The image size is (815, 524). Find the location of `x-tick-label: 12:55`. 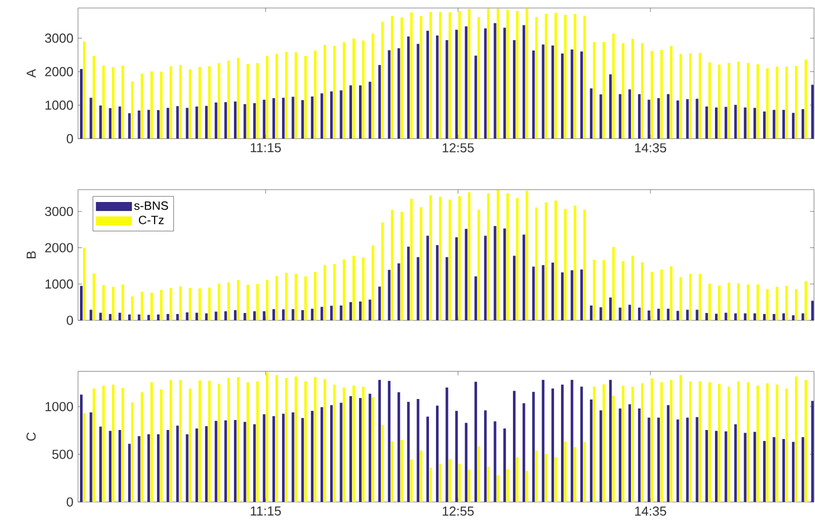

x-tick-label: 12:55 is located at coordinates (458, 511).